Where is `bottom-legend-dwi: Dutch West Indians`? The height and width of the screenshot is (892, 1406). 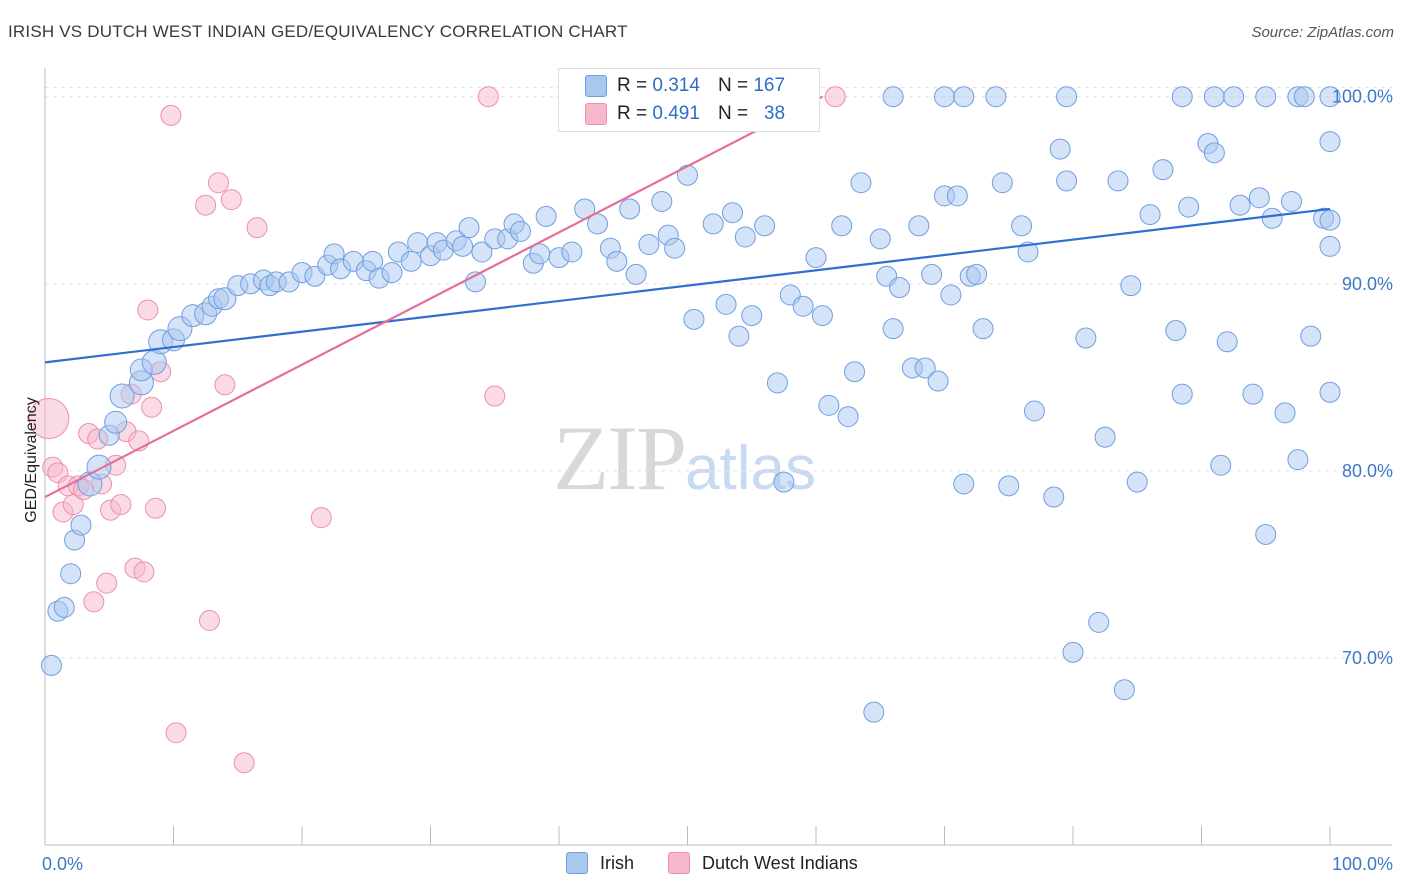 bottom-legend-dwi: Dutch West Indians is located at coordinates (763, 863).